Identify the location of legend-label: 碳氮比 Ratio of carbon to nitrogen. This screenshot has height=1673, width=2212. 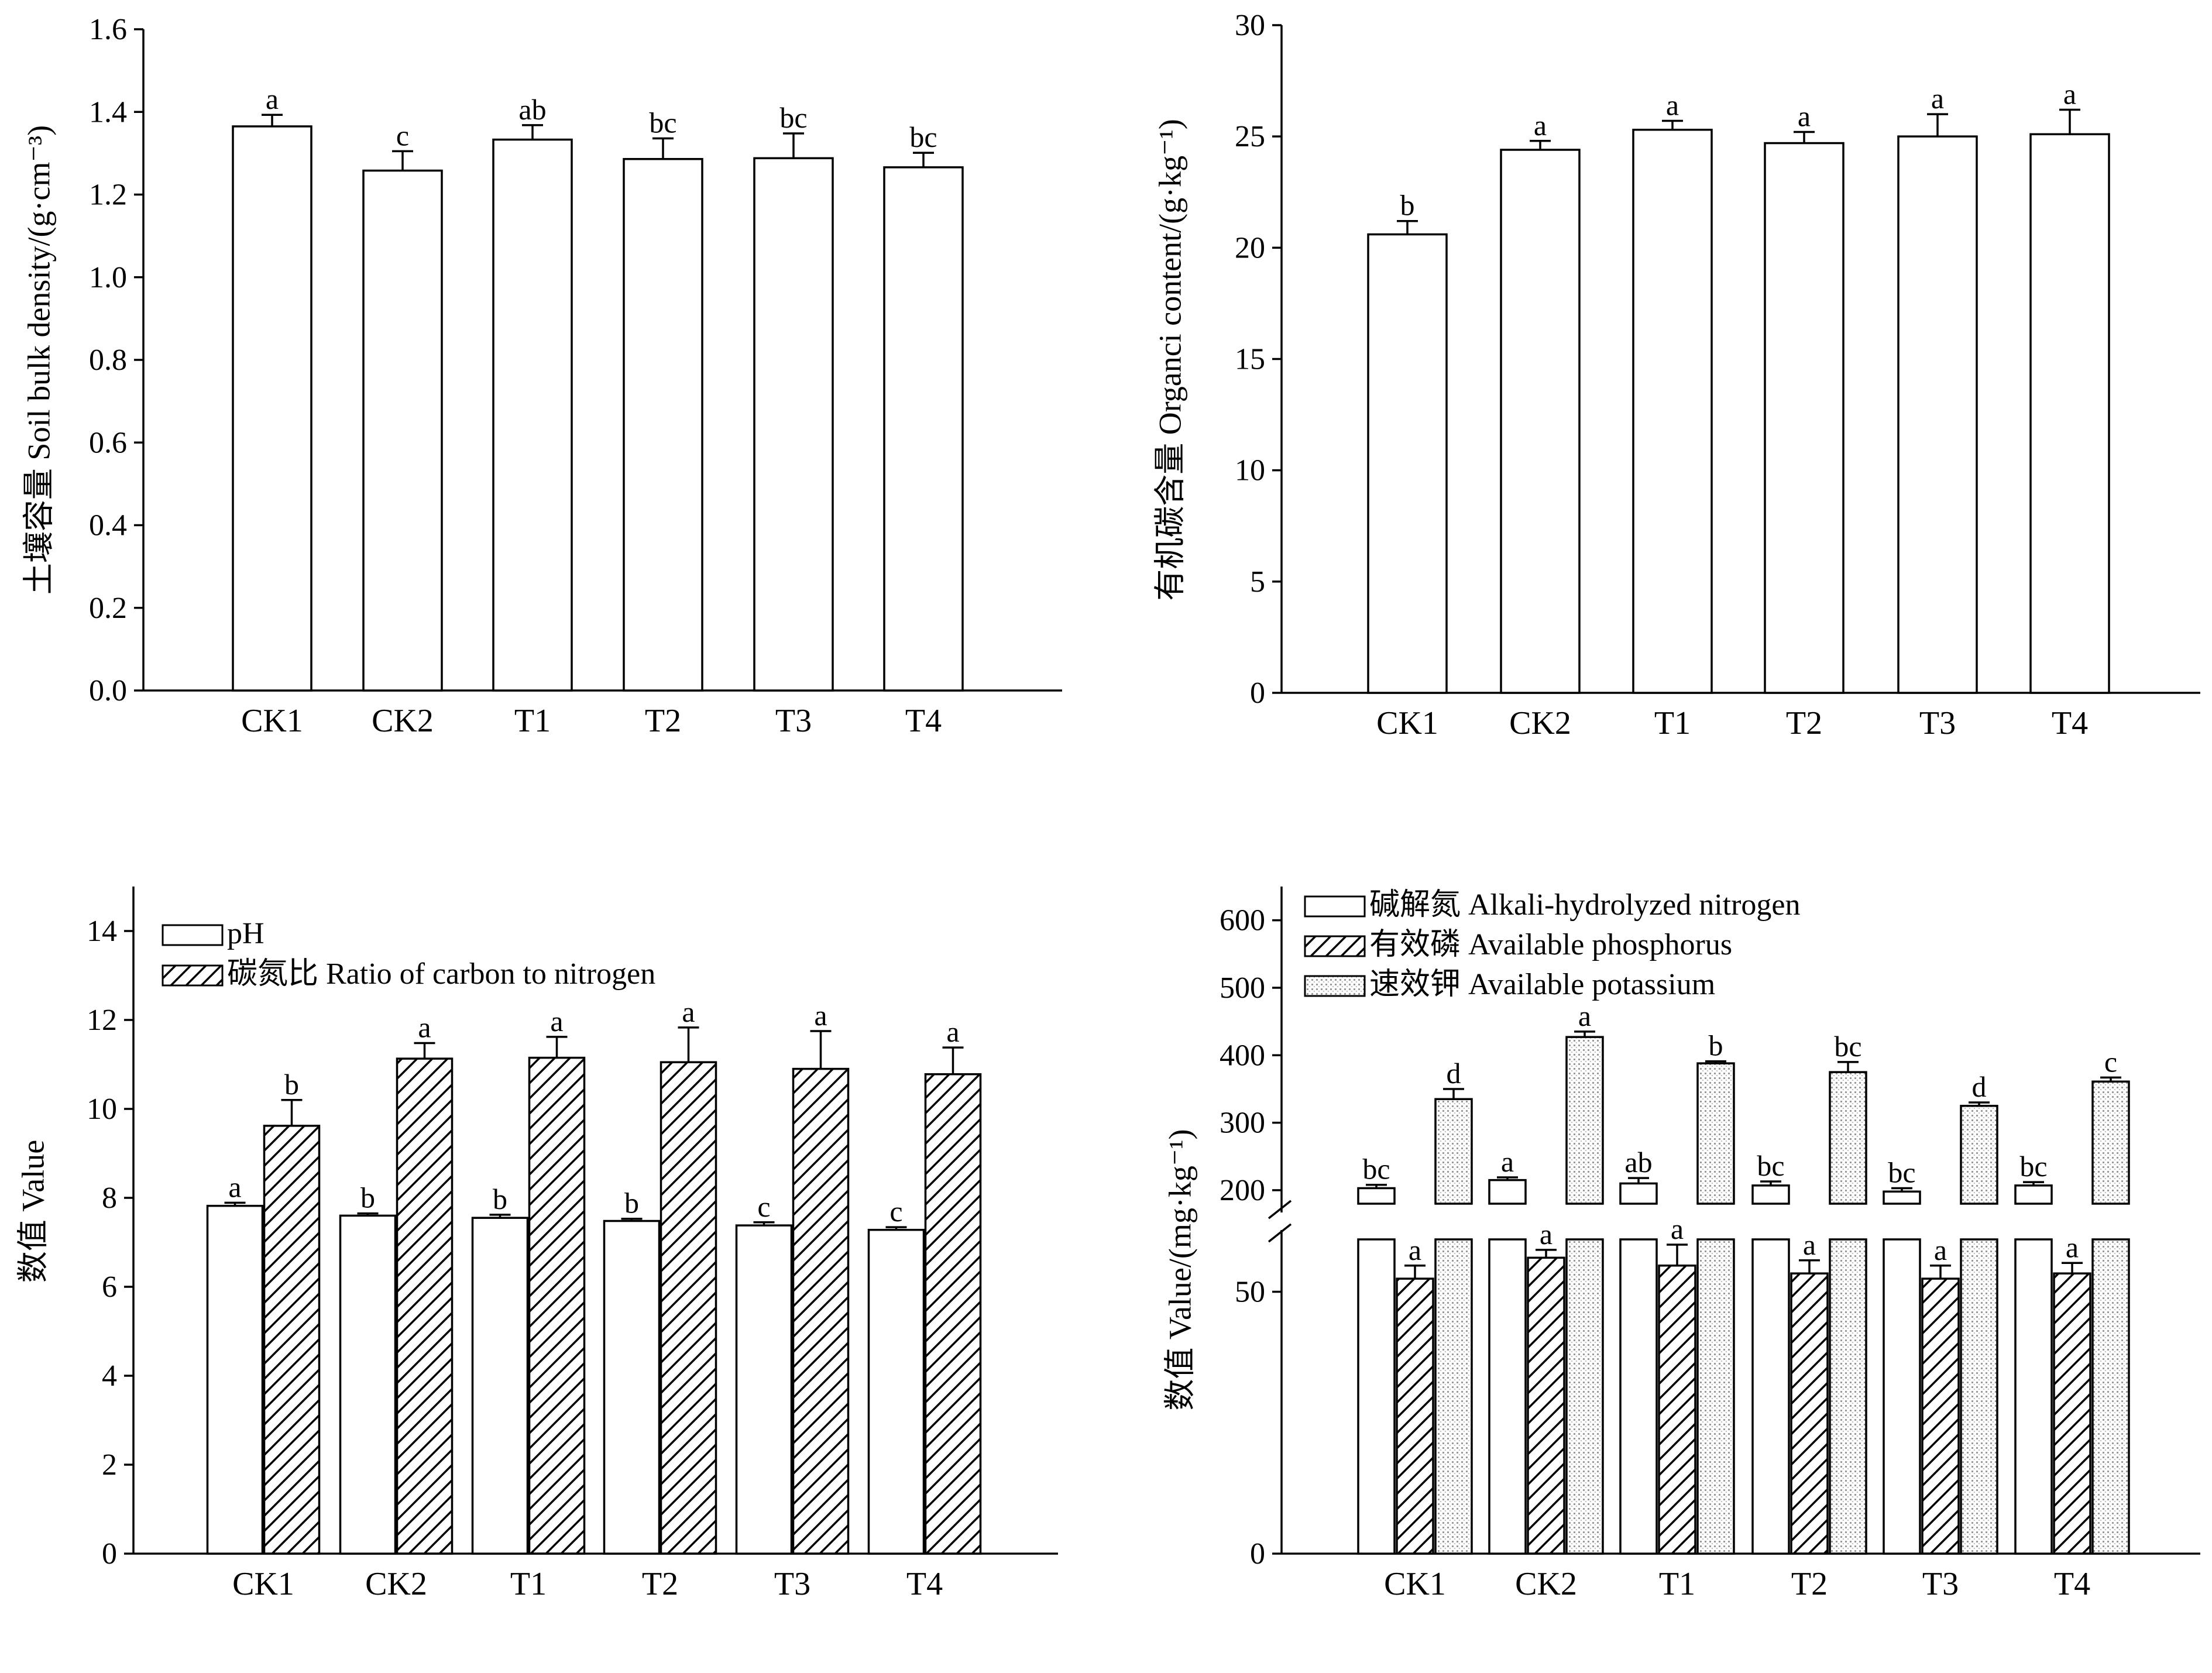
(441, 974).